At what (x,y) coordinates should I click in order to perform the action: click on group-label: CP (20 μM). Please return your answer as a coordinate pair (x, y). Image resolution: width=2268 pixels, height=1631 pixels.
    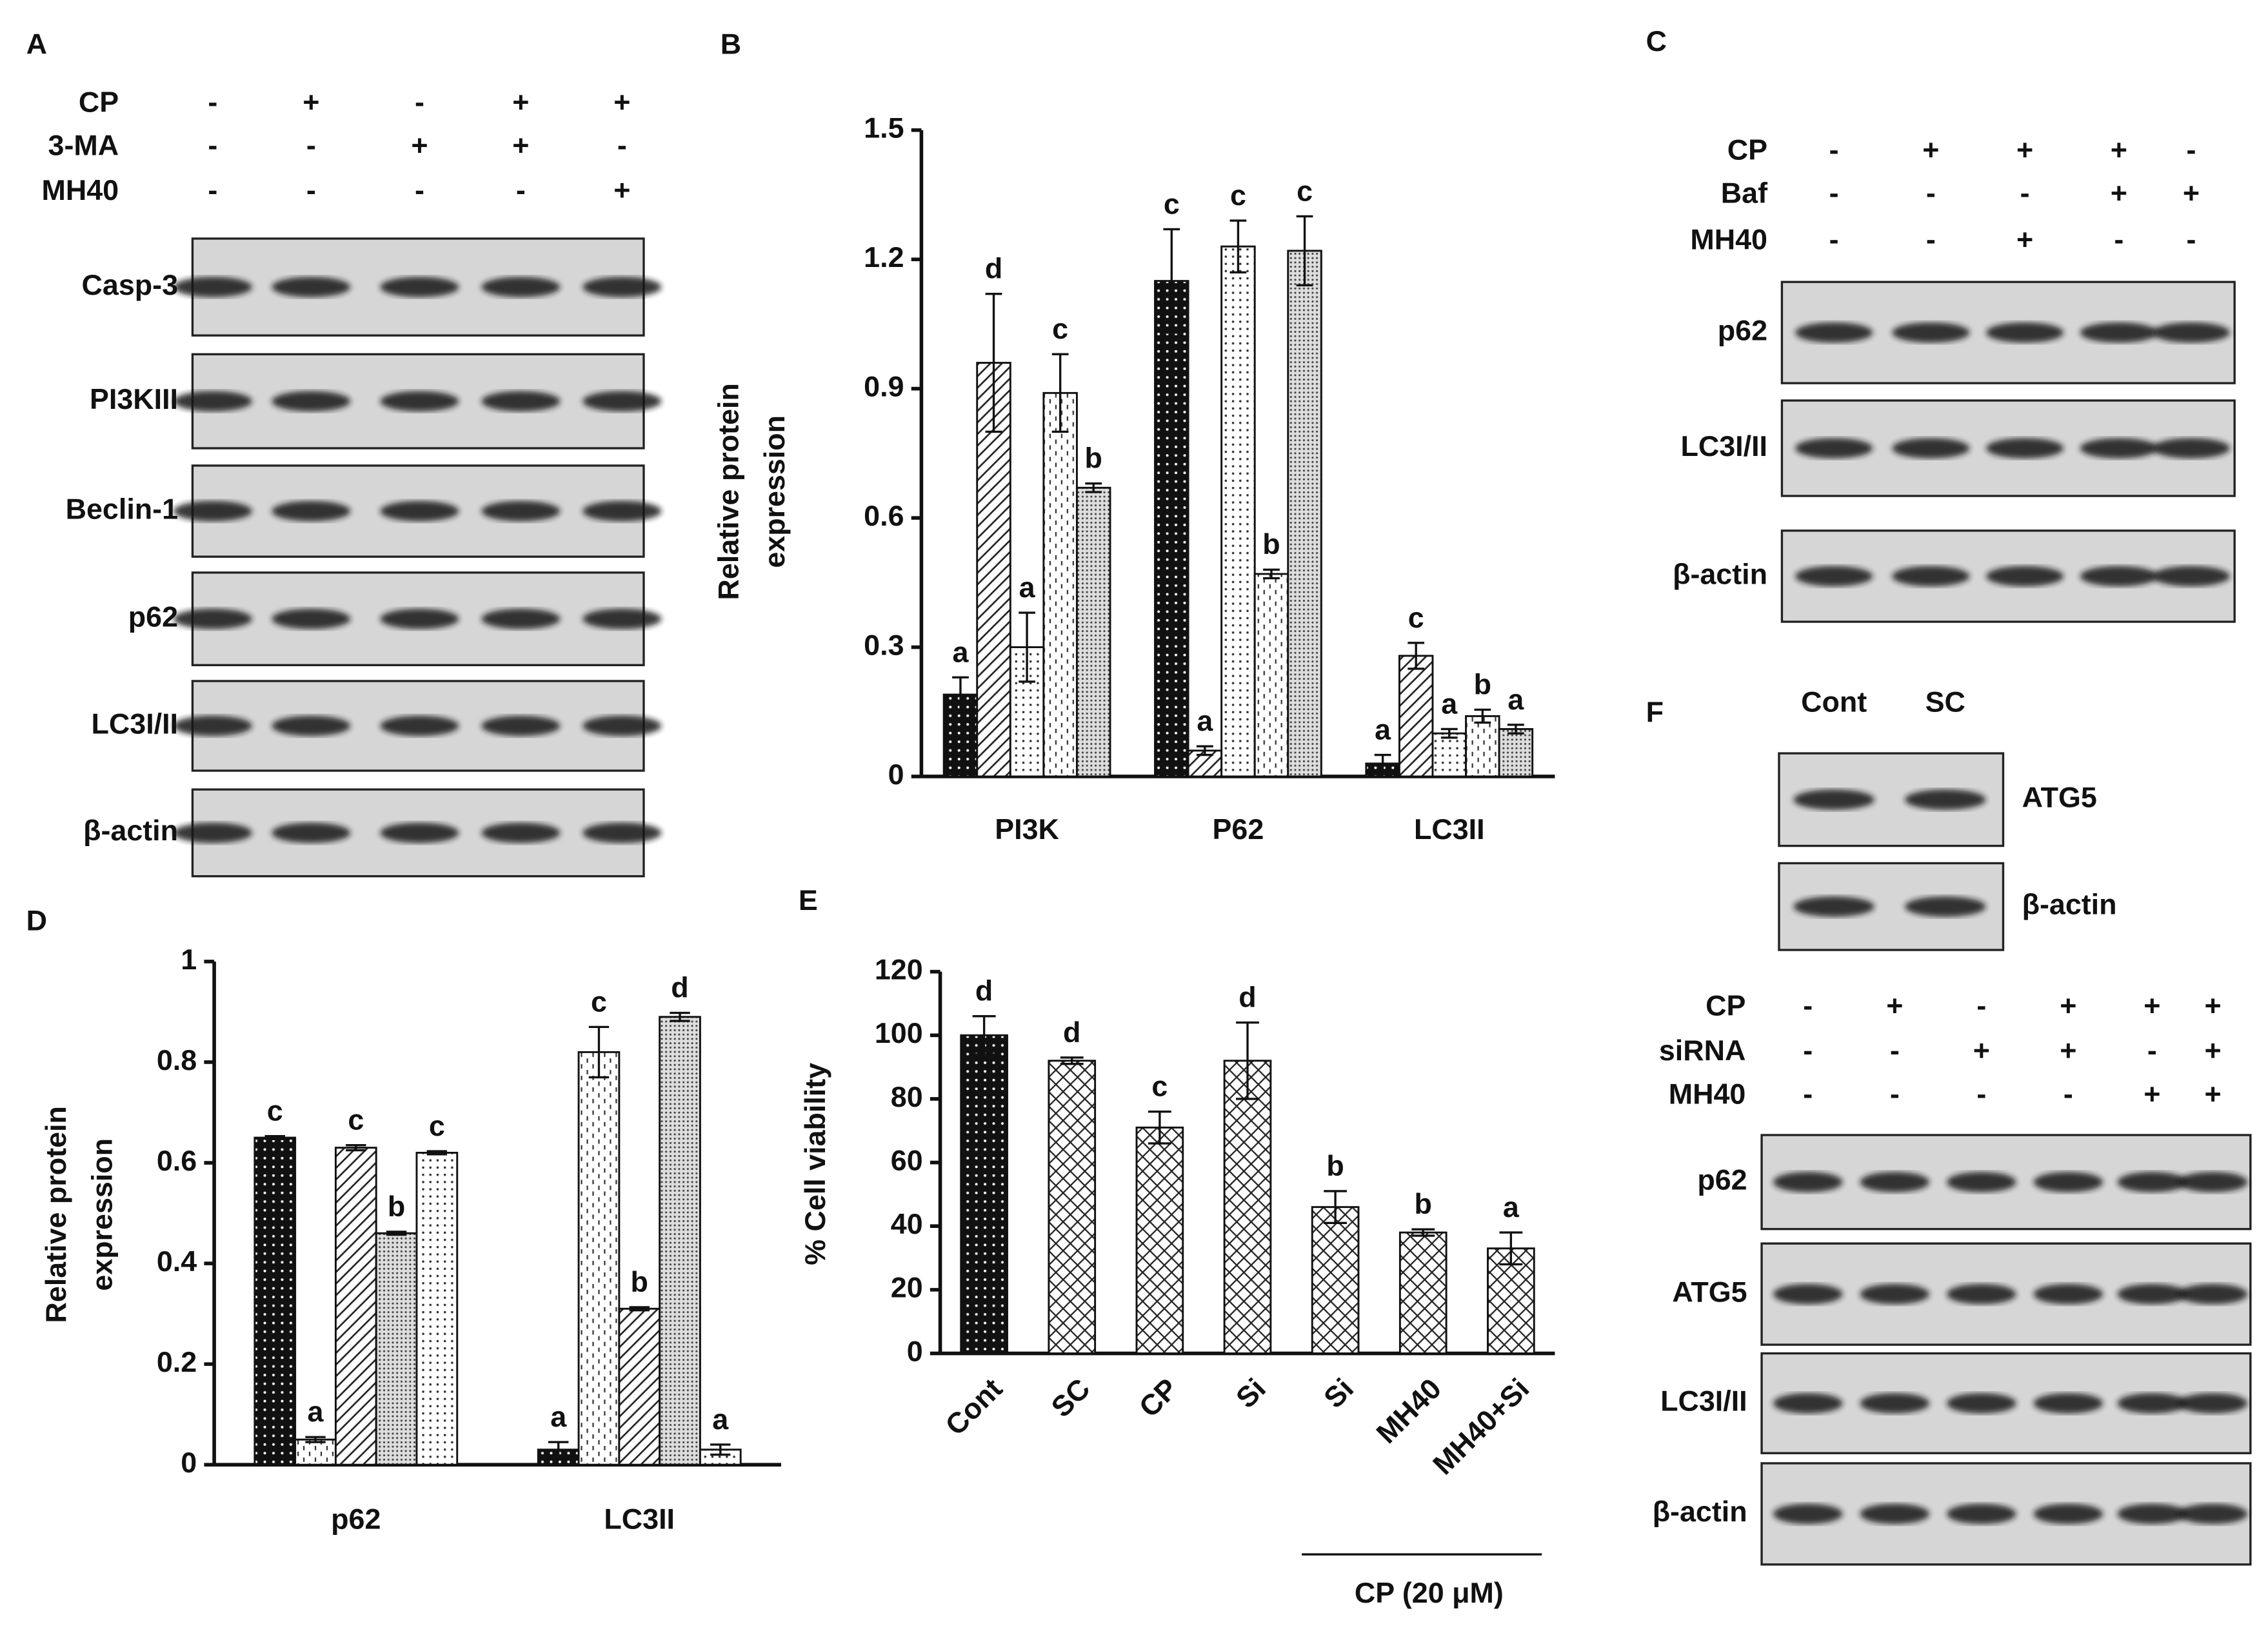
    Looking at the image, I should click on (1429, 1592).